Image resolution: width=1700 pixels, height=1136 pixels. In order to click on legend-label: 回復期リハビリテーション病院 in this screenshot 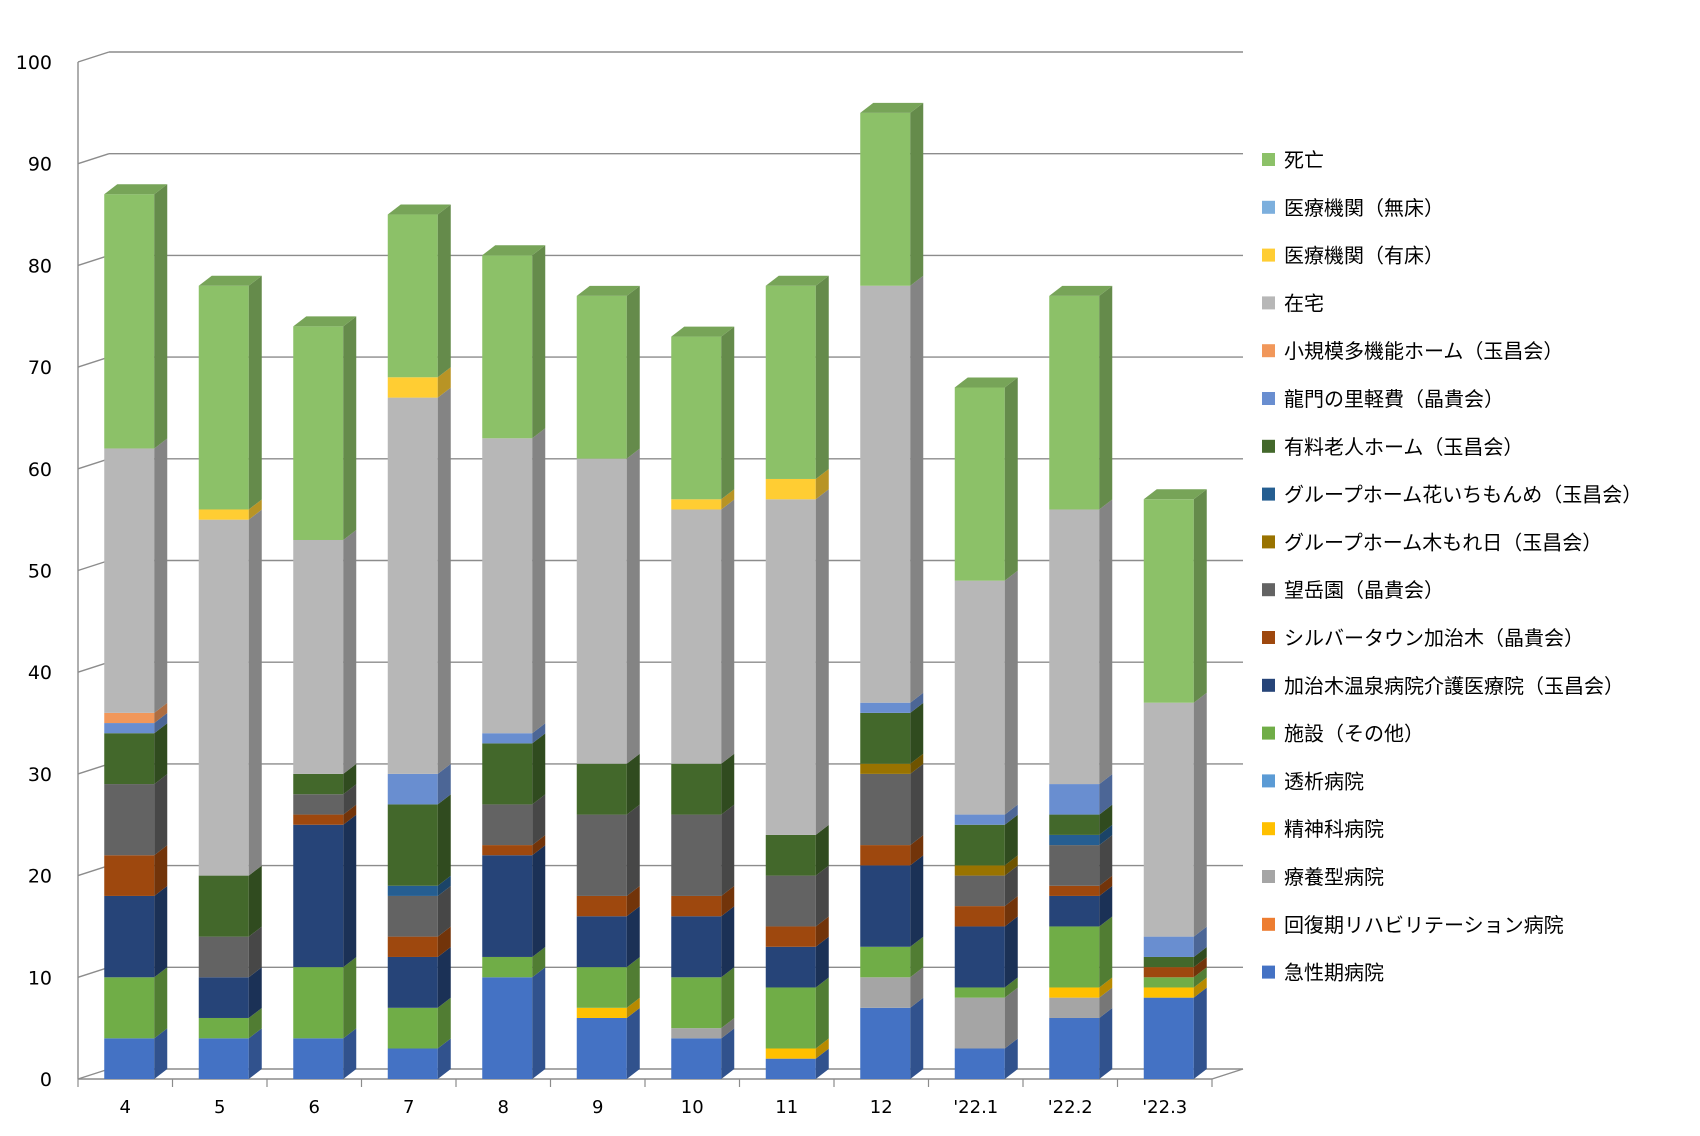, I will do `click(1424, 925)`.